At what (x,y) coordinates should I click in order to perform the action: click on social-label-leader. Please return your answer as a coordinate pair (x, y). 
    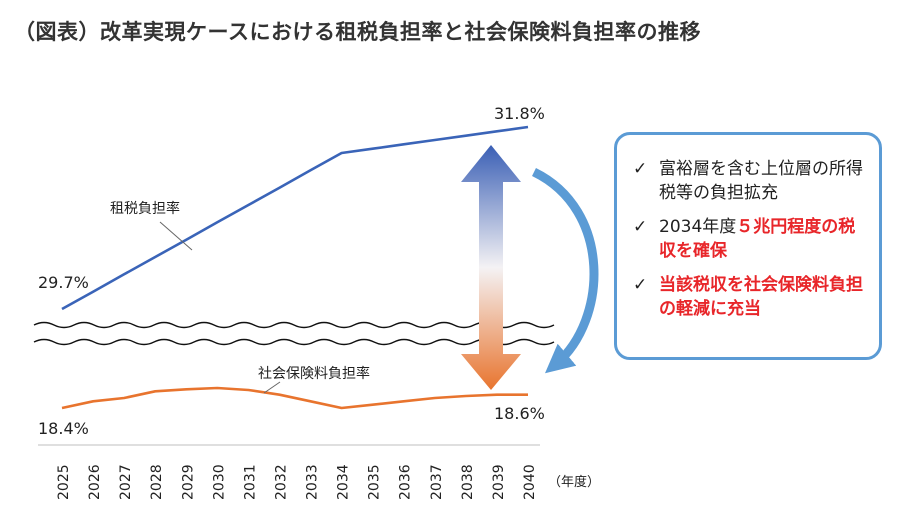
    Looking at the image, I should click on (272, 387).